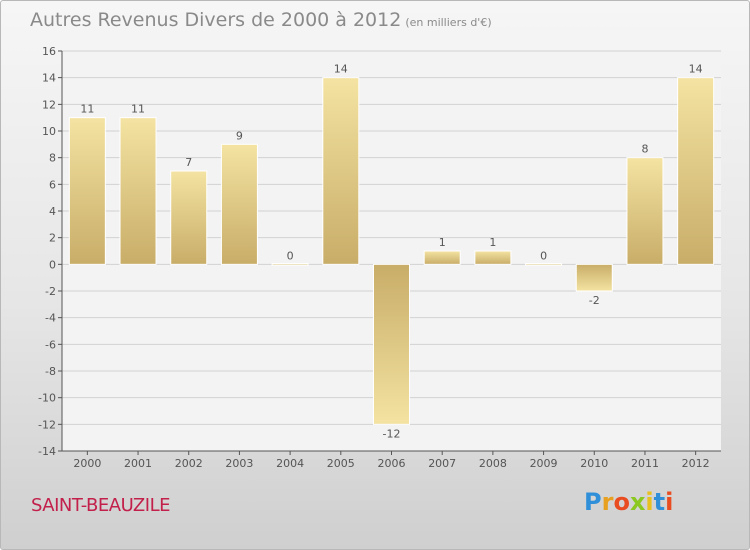 This screenshot has height=550, width=750. I want to click on x-tick-label: 2000, so click(87, 463).